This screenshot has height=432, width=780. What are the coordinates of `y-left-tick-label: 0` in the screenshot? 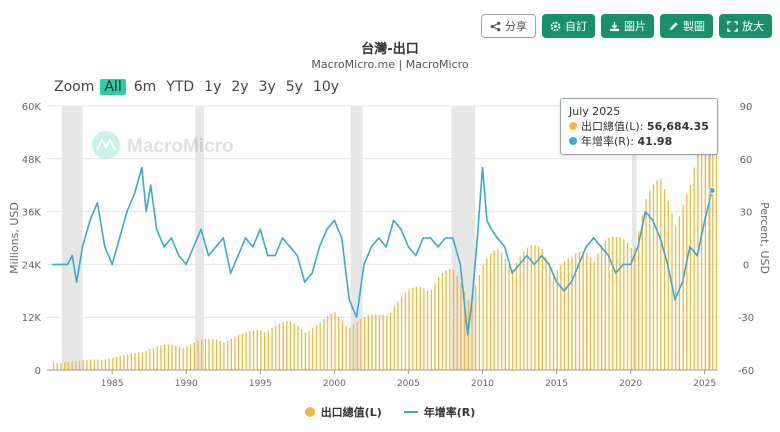 It's located at (38, 371).